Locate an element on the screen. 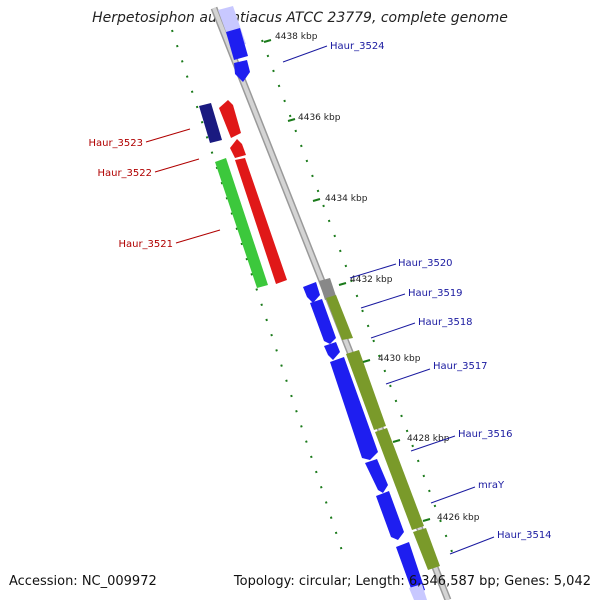 This screenshot has height=600, width=600. gene-haur-3514-body is located at coordinates (390, 515).